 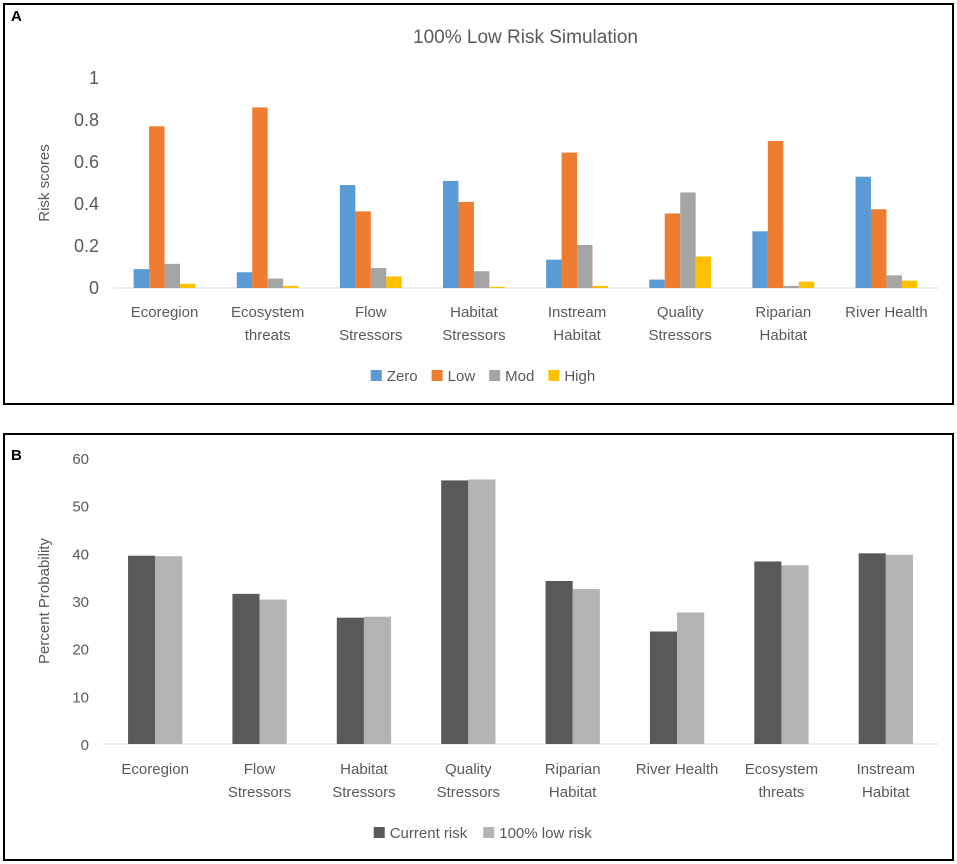 What do you see at coordinates (545, 833) in the screenshot?
I see `legend-entry: 100% low risk` at bounding box center [545, 833].